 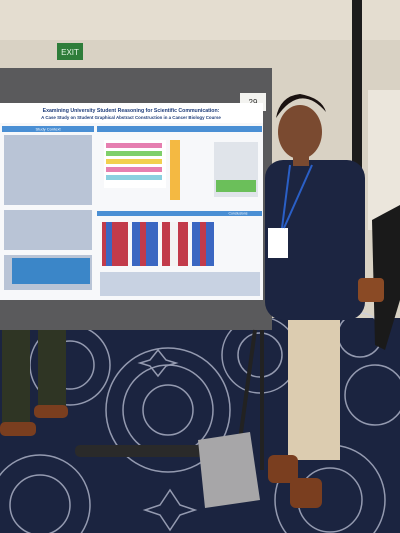 What do you see at coordinates (357, 120) in the screenshot?
I see `pole` at bounding box center [357, 120].